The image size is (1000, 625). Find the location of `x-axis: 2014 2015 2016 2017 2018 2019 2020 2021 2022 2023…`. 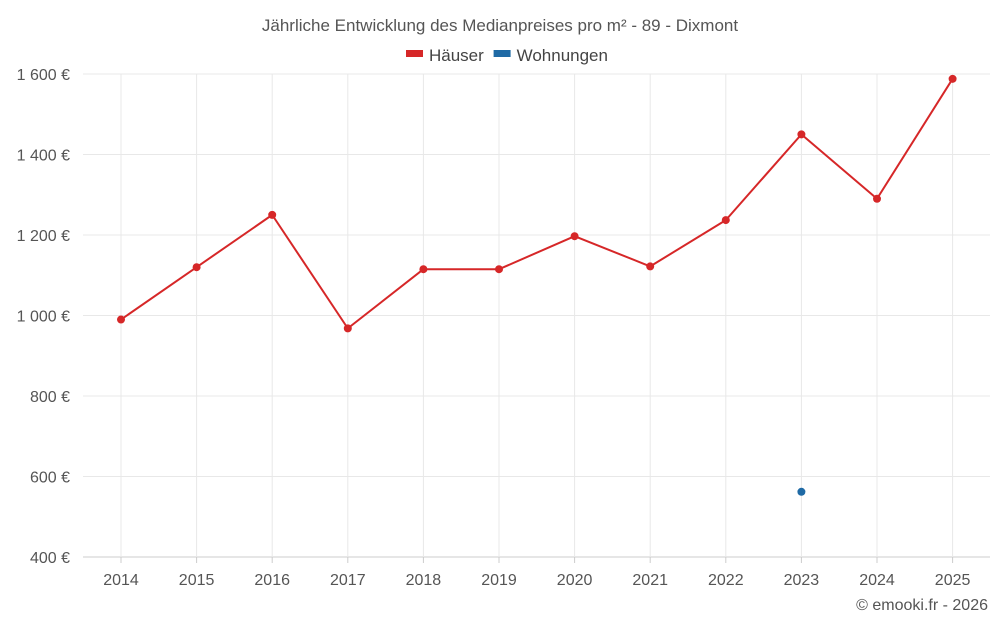

x-axis: 2014 2015 2016 2017 2018 2019 2020 2021 2022 2023… is located at coordinates (536, 573).